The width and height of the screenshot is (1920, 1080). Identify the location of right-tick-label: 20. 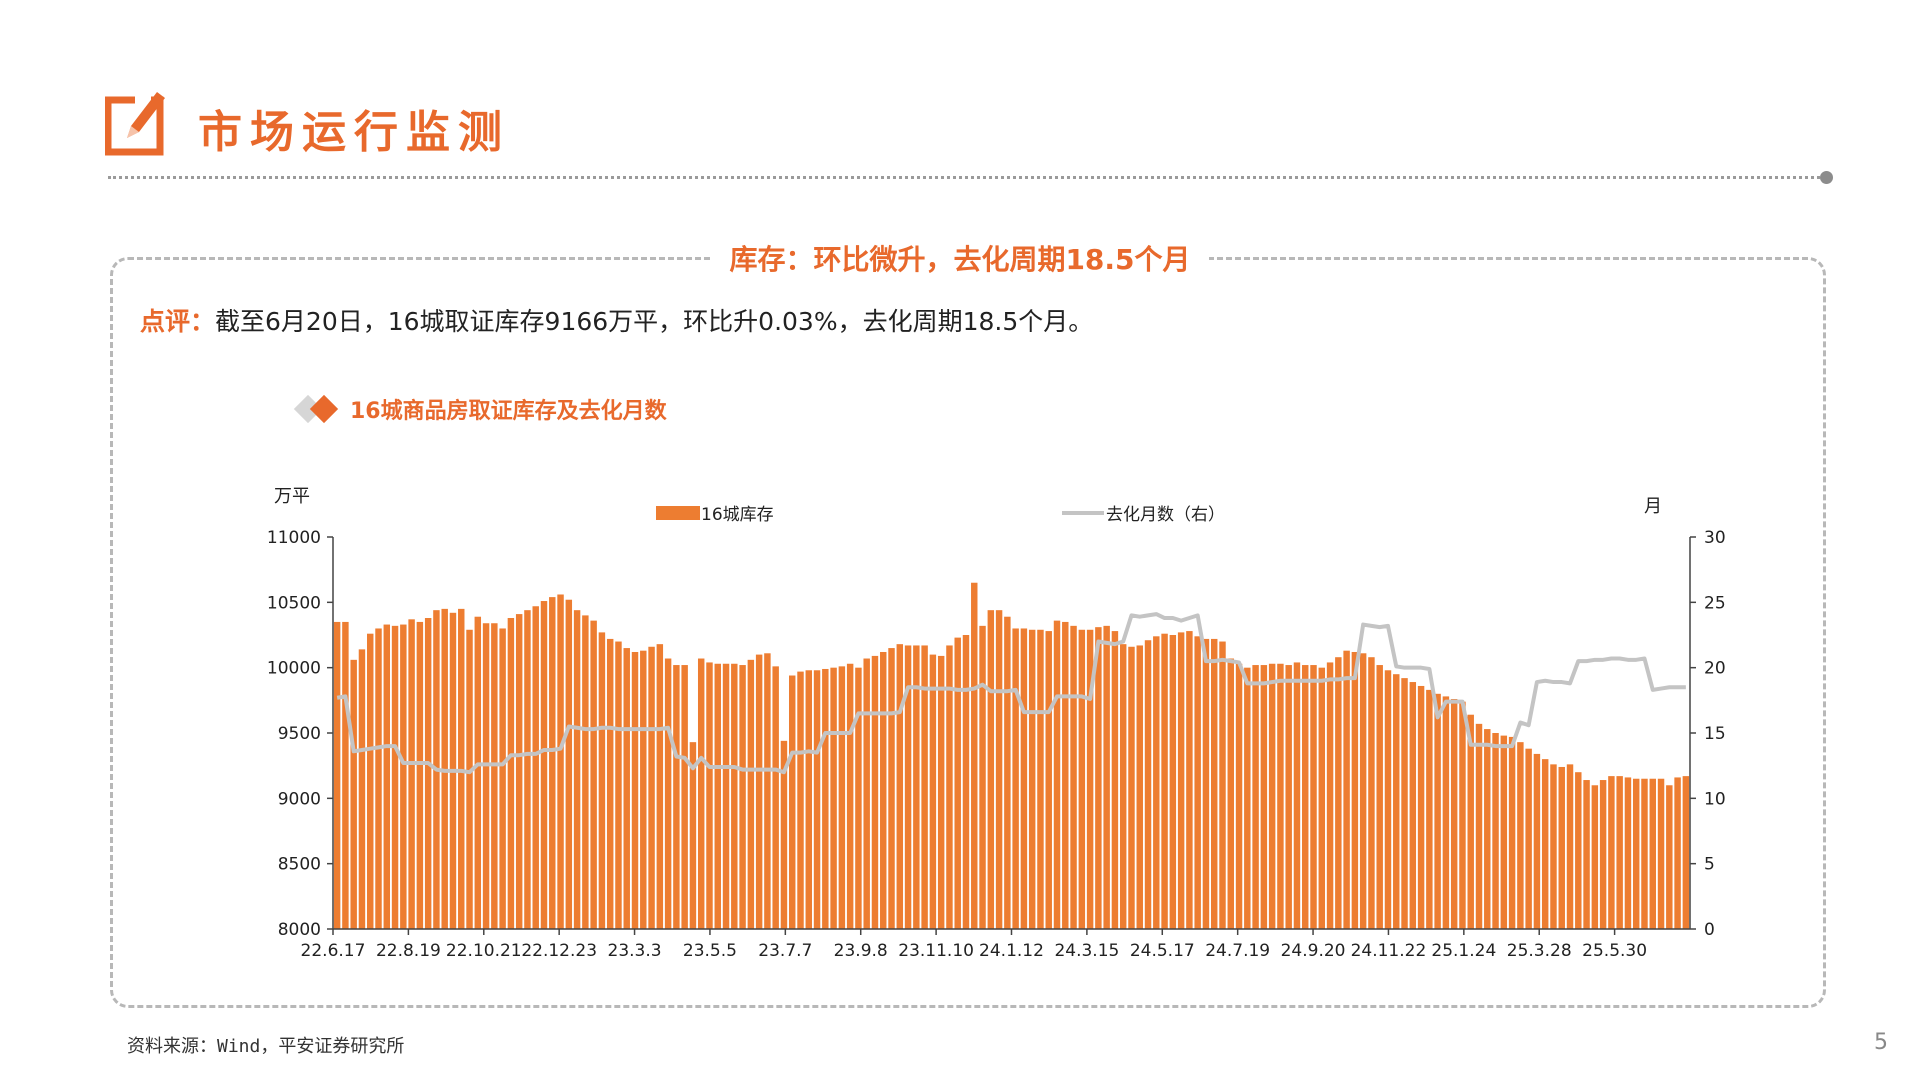
(1715, 669).